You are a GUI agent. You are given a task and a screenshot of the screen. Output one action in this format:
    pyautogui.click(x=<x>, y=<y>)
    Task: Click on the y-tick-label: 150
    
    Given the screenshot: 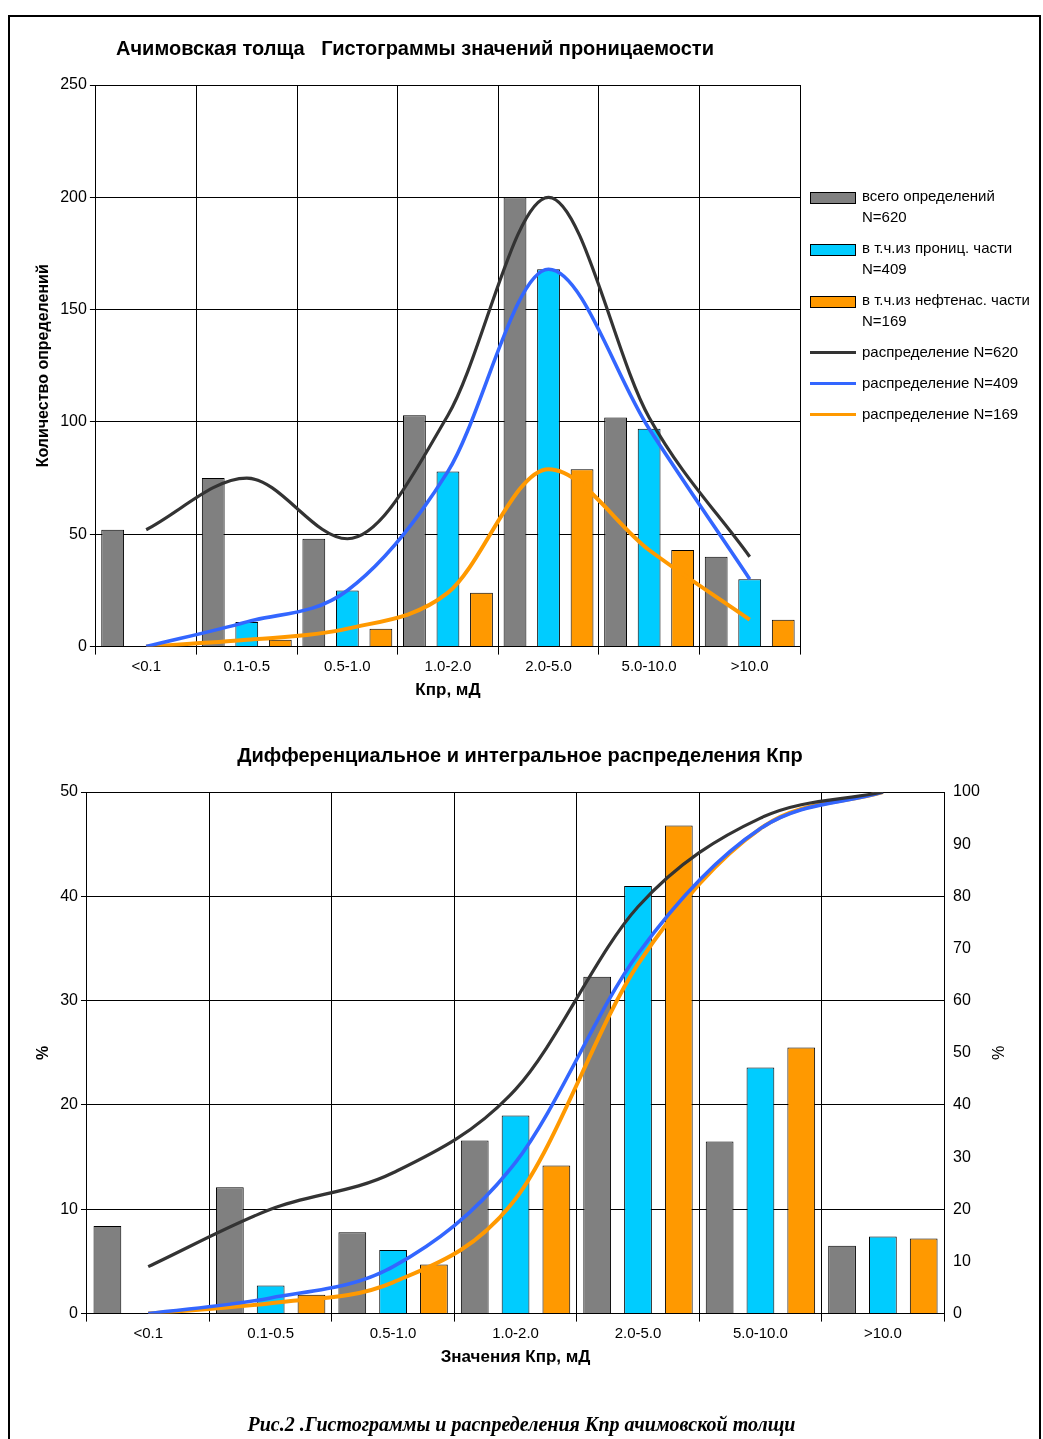 What is the action you would take?
    pyautogui.click(x=73, y=309)
    